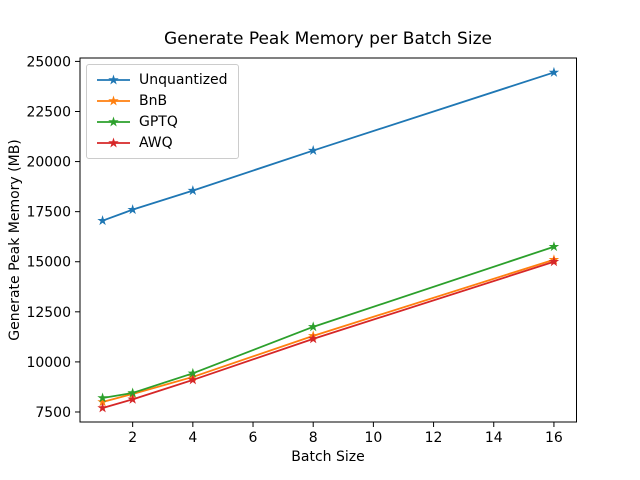 Image resolution: width=640 pixels, height=480 pixels. Describe the element at coordinates (373, 438) in the screenshot. I see `x-tick-label: 10` at that location.